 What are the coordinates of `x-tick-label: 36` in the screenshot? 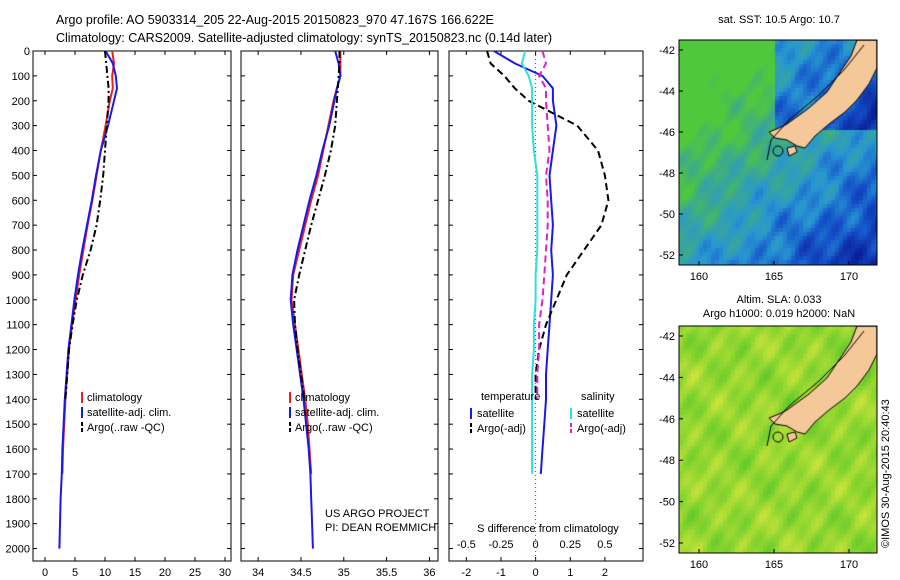 It's located at (429, 573).